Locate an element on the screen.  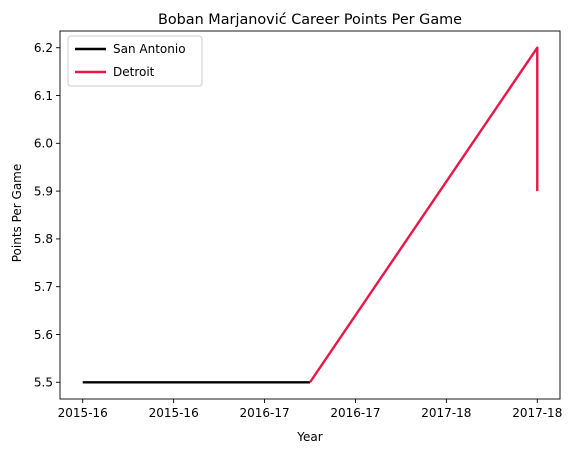
y-tick-label: 6.1 is located at coordinates (43, 96).